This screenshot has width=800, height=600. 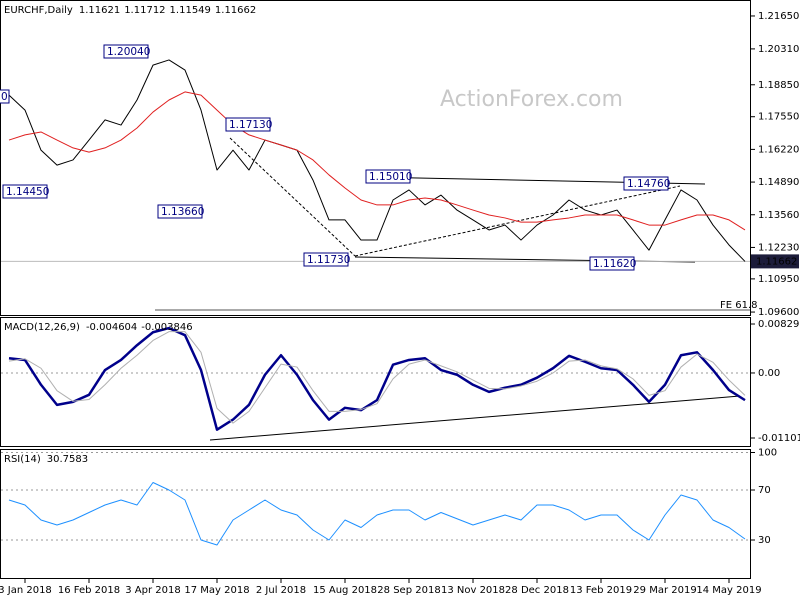 I want to click on panel-reading: -0.004604, so click(x=111, y=327).